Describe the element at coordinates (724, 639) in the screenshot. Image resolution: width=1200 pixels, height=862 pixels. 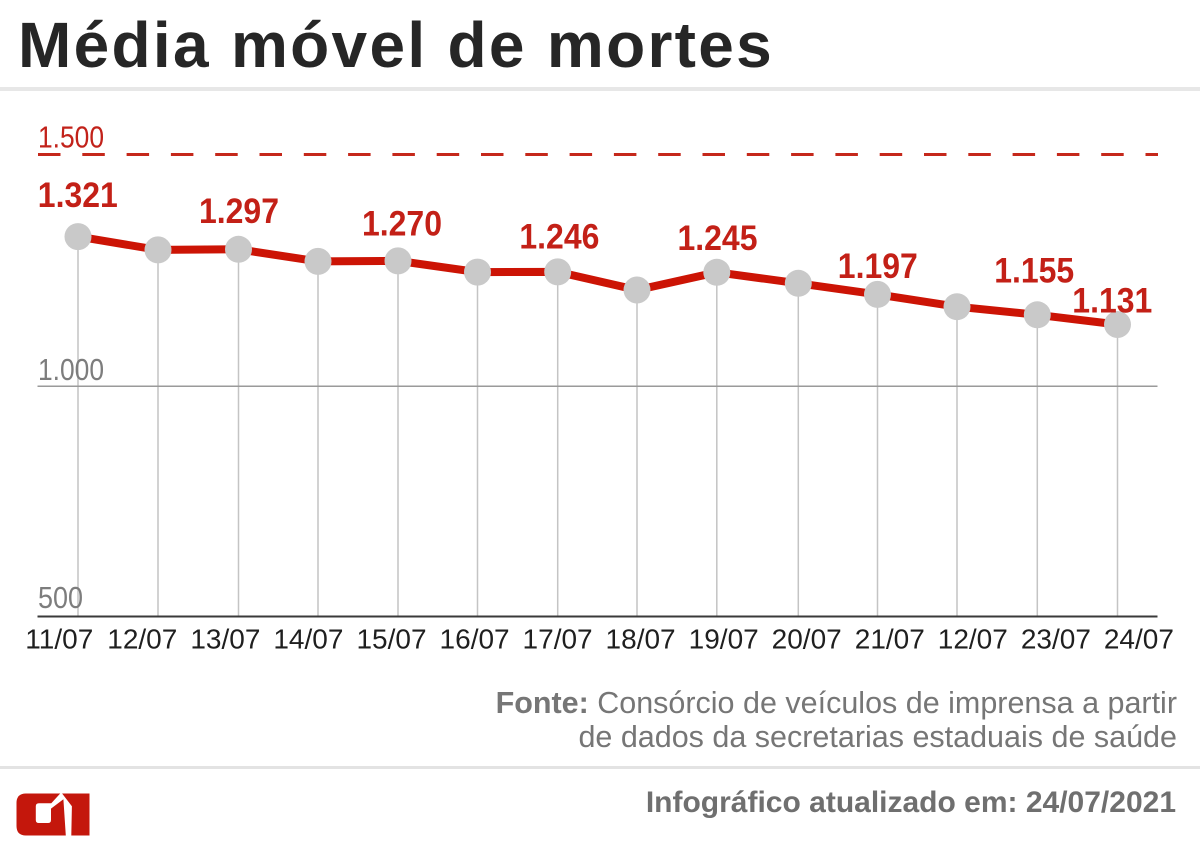
I see `svg-text: 19/07` at that location.